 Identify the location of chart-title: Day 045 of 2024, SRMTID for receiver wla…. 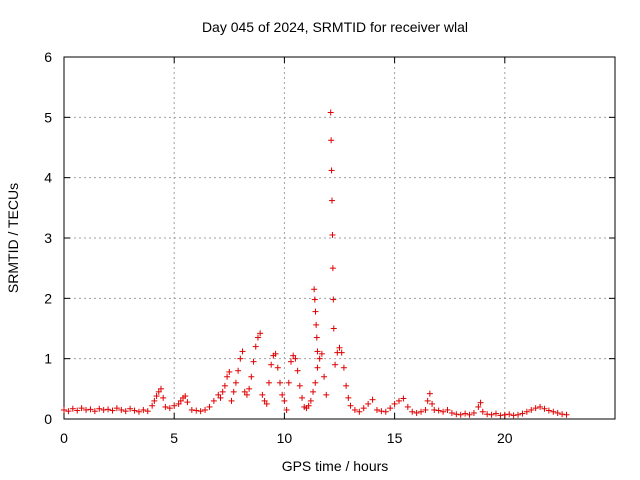
(335, 27).